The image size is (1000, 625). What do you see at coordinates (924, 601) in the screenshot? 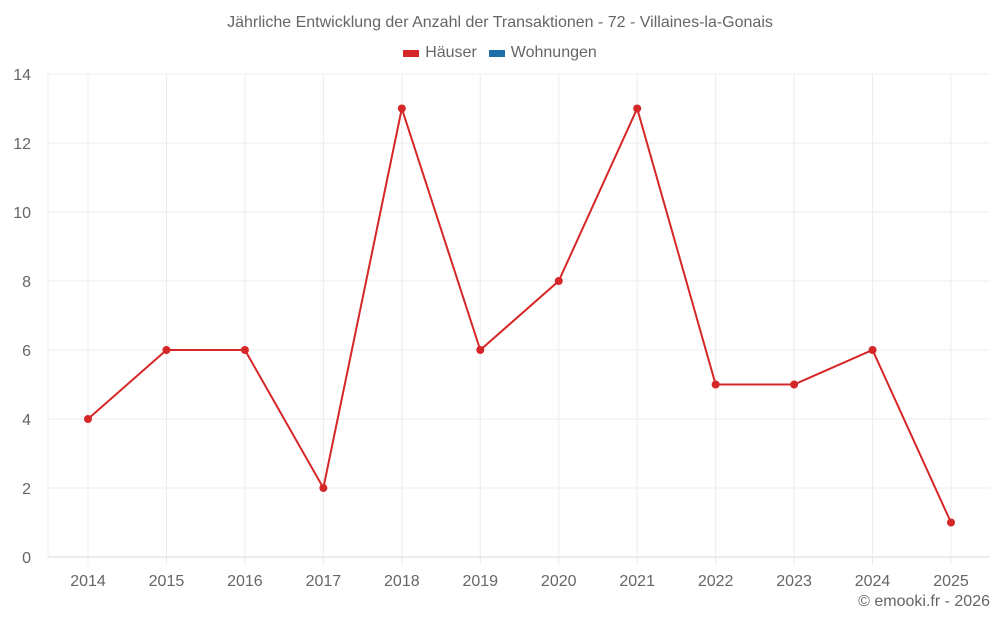
I see `credit: © emooki.fr - 2026` at bounding box center [924, 601].